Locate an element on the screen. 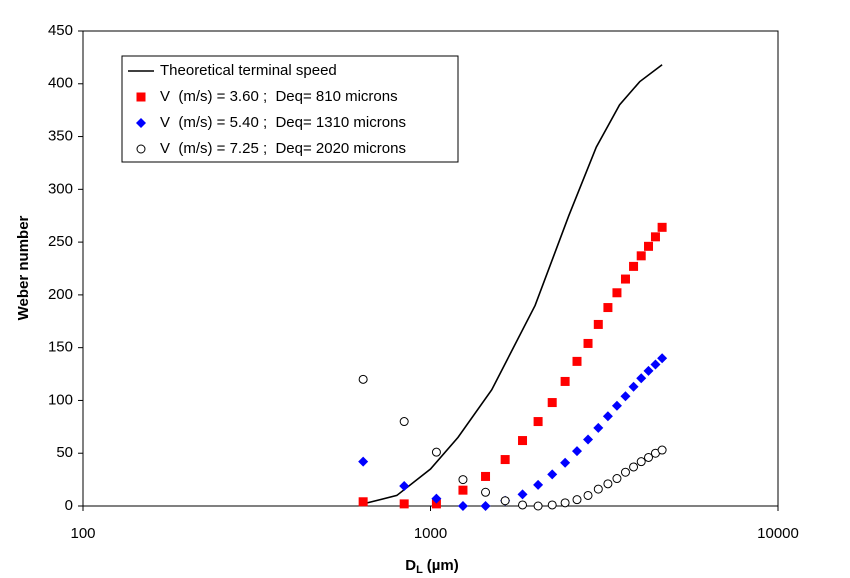  y-tick-label: 200 is located at coordinates (60, 294).